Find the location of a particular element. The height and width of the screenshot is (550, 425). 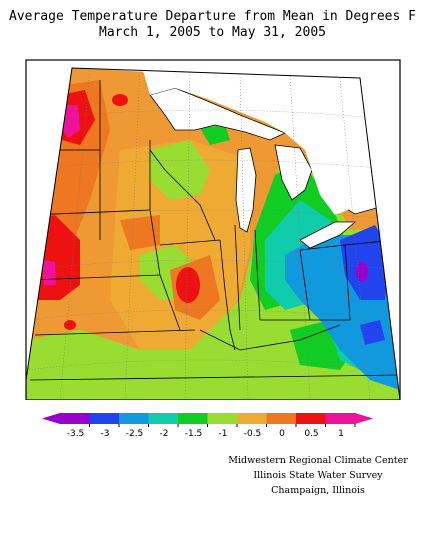

legend-tick-label: -3 is located at coordinates (105, 434).